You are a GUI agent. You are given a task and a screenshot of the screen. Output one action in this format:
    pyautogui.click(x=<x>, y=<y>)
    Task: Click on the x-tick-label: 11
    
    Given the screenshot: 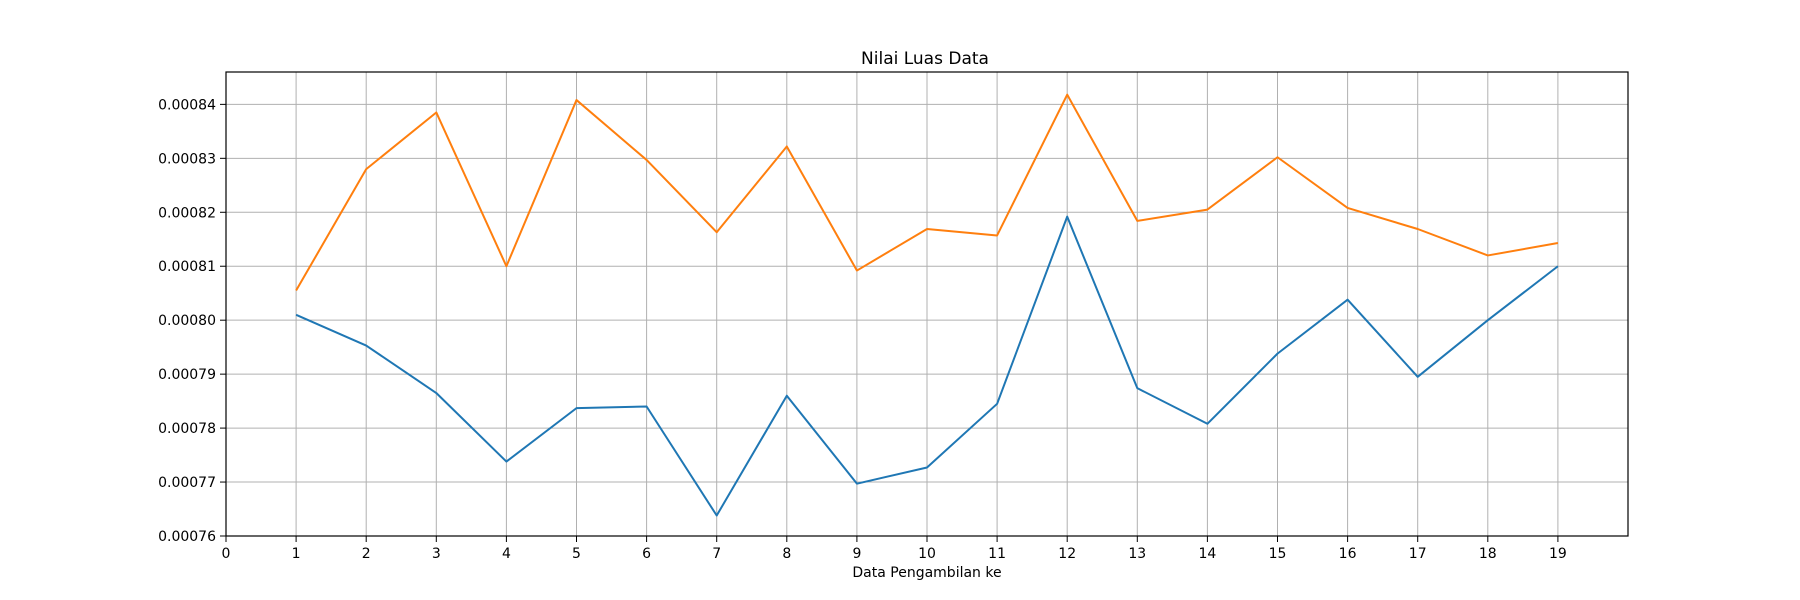 What is the action you would take?
    pyautogui.click(x=997, y=554)
    